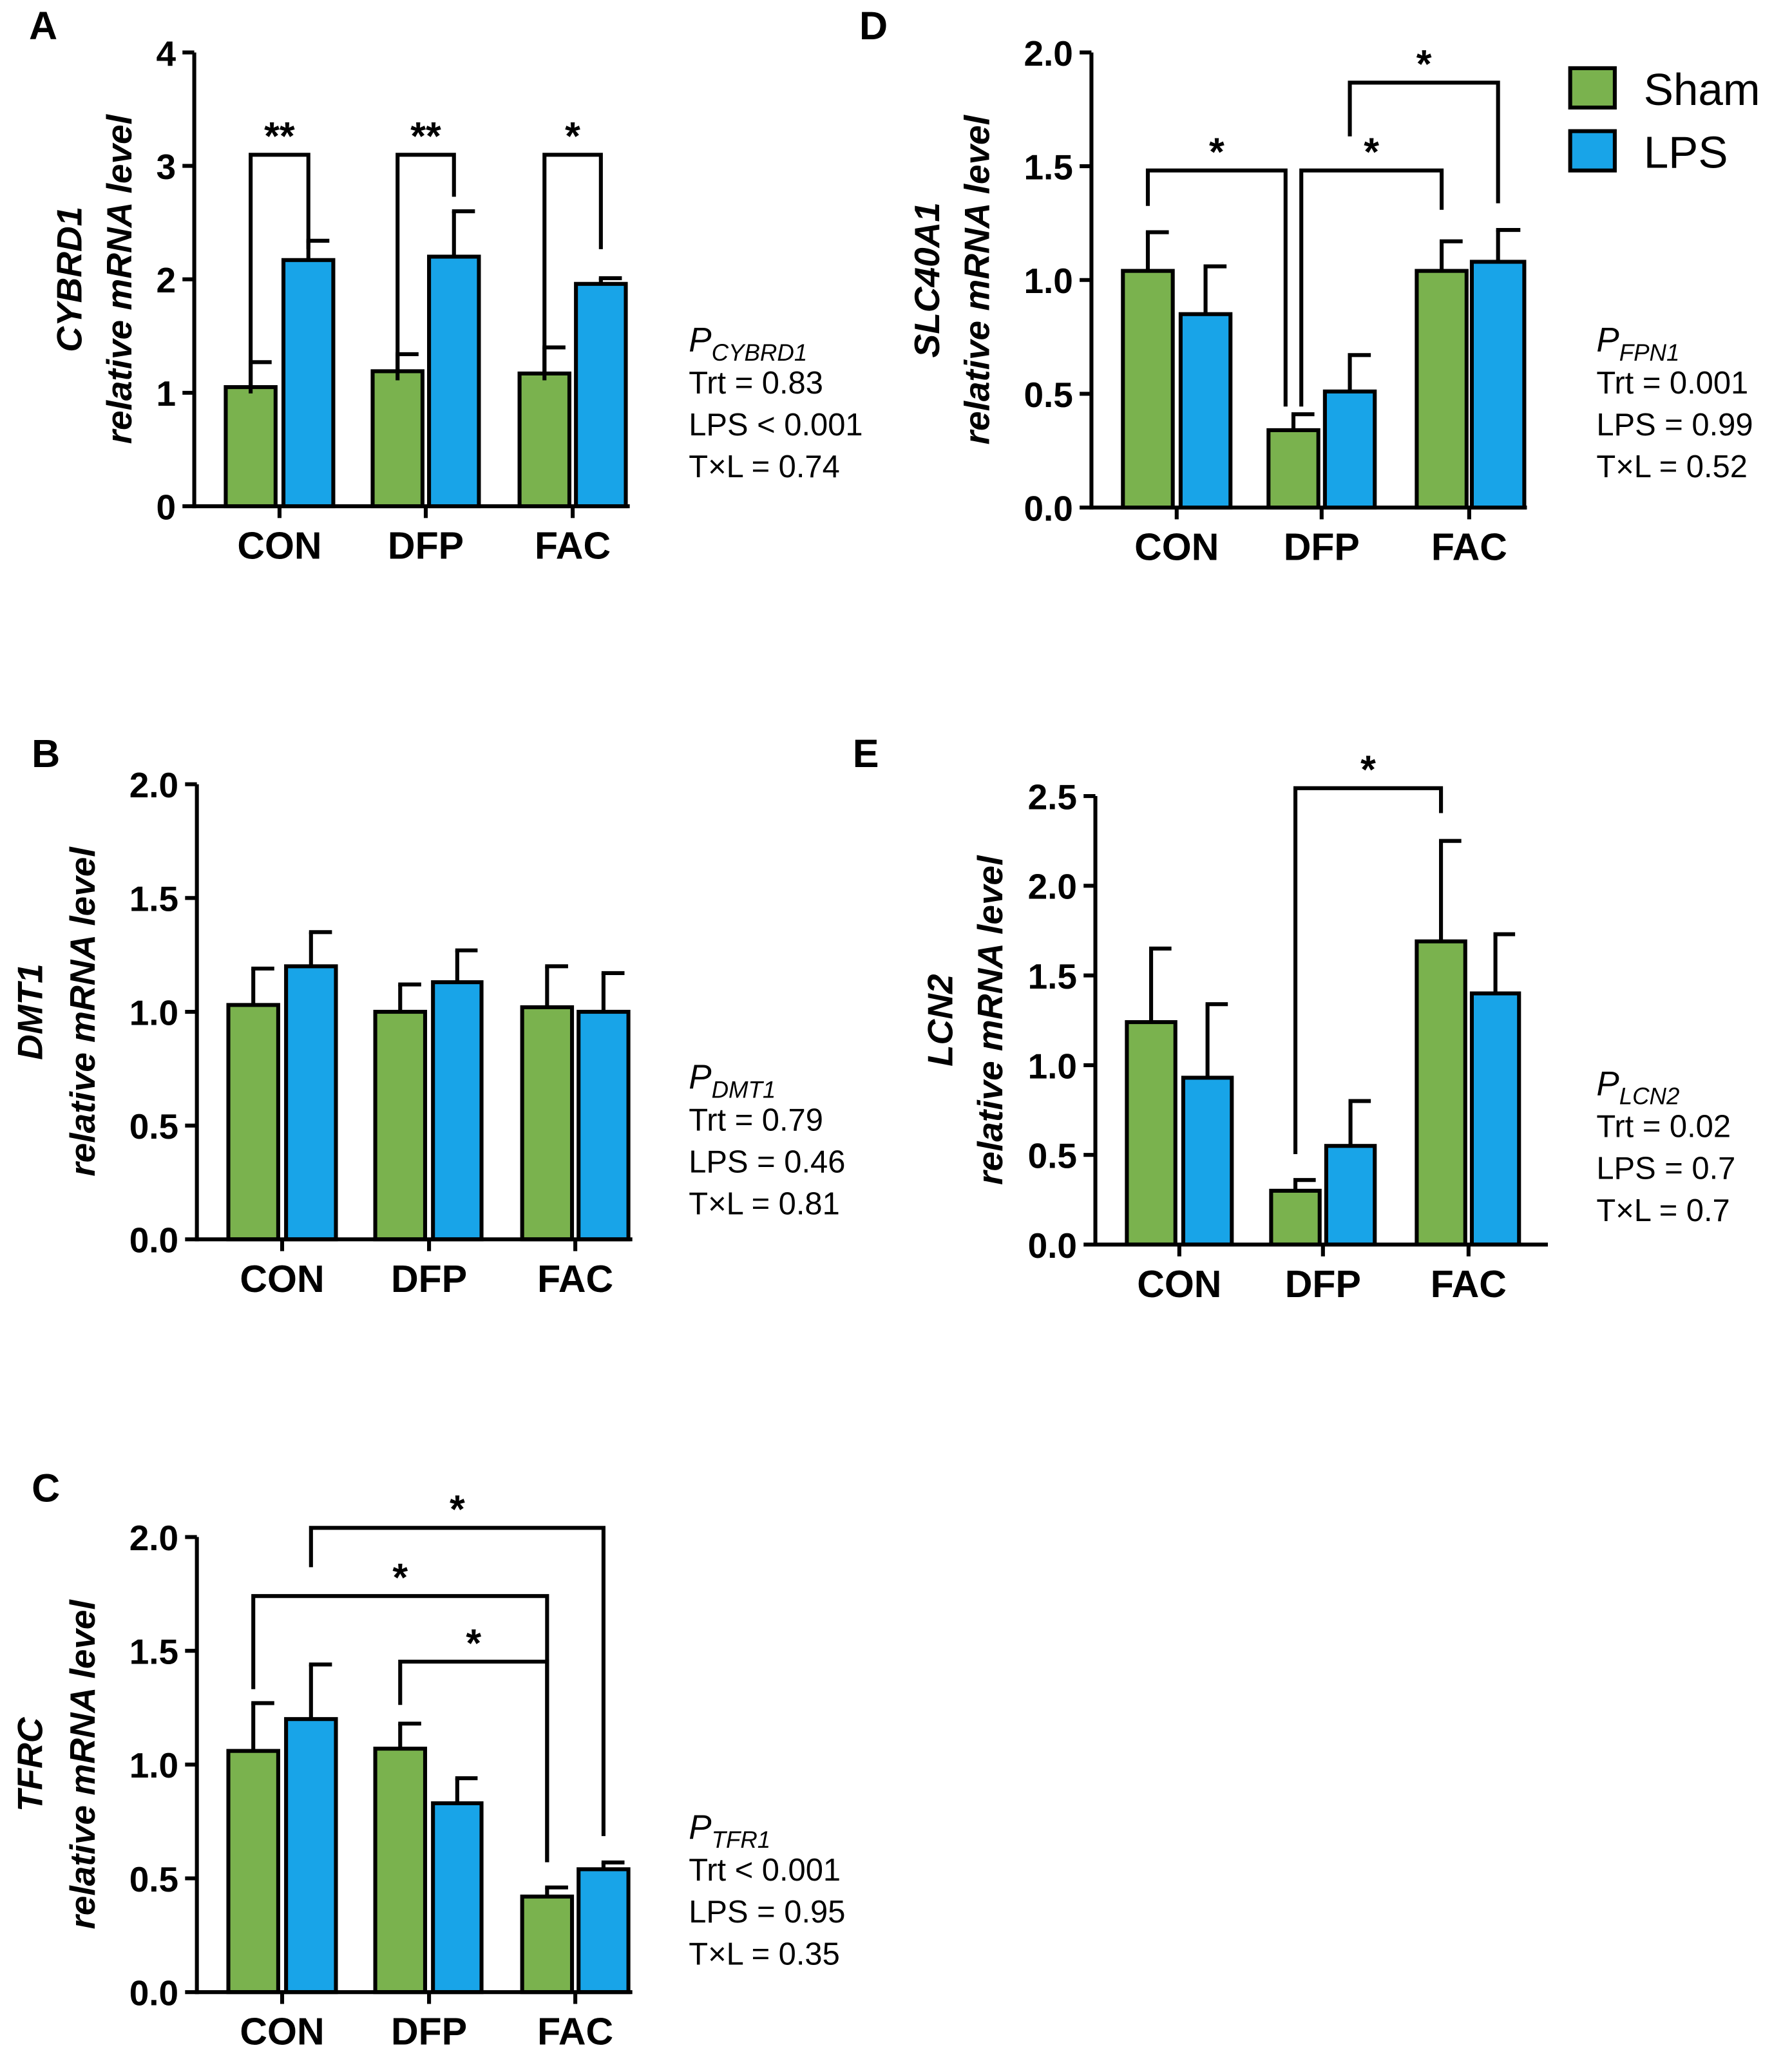 The image size is (1792, 2059). Describe the element at coordinates (1663, 1210) in the screenshot. I see `p-value-line: T×L = 0.7` at that location.